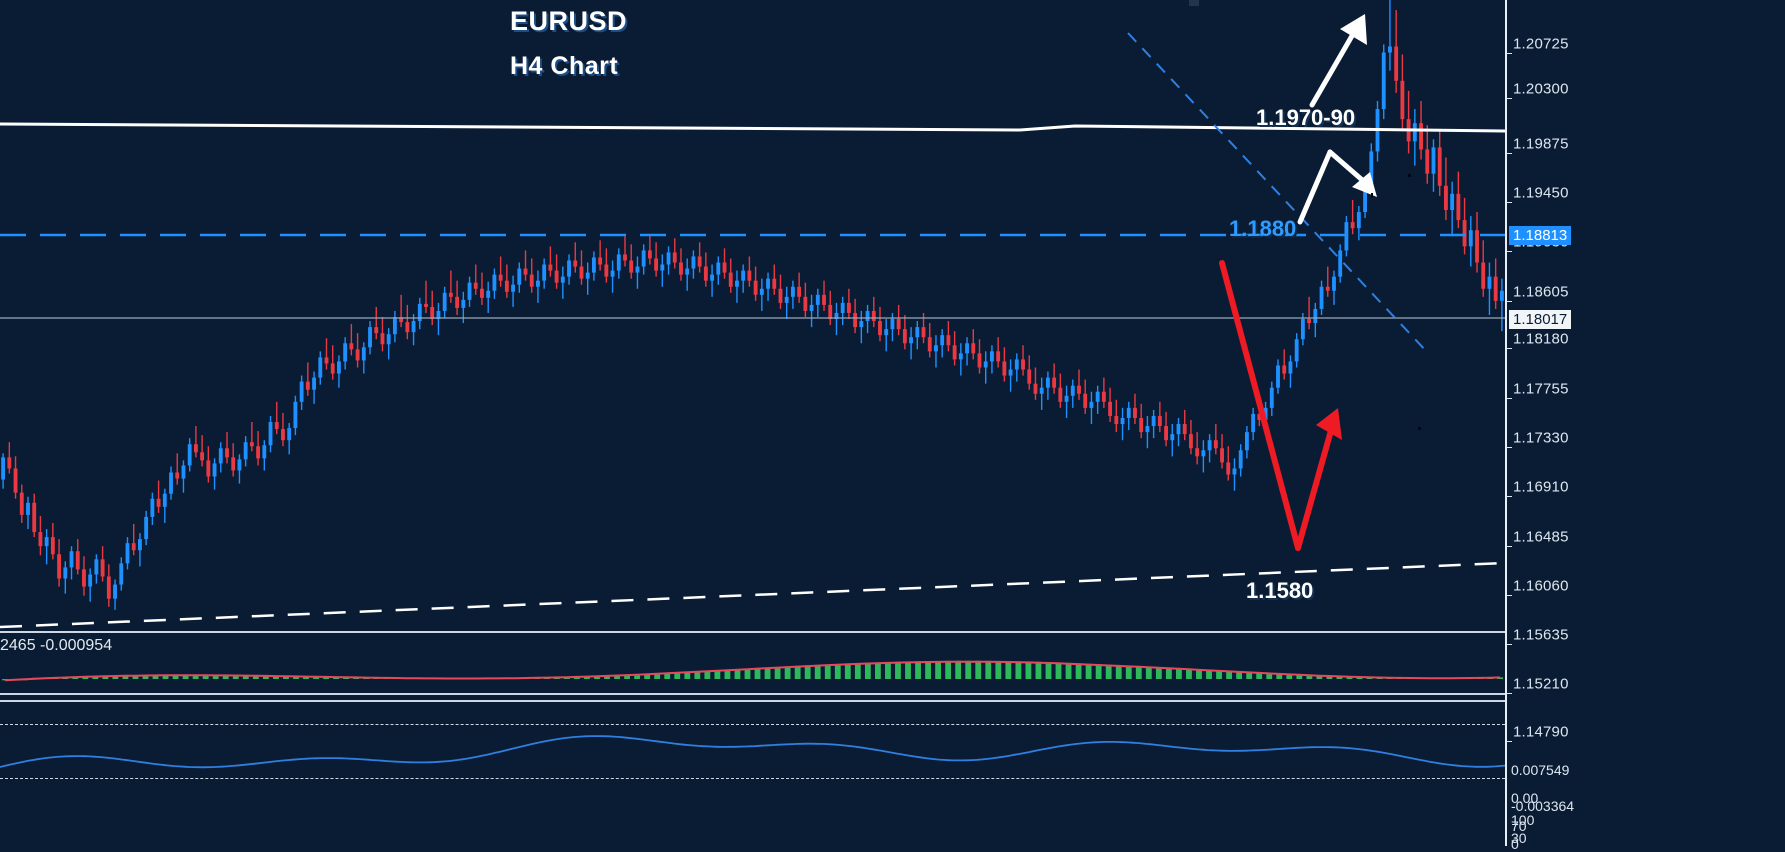 This screenshot has height=852, width=1785. I want to click on osc-level-70-line, so click(752, 724).